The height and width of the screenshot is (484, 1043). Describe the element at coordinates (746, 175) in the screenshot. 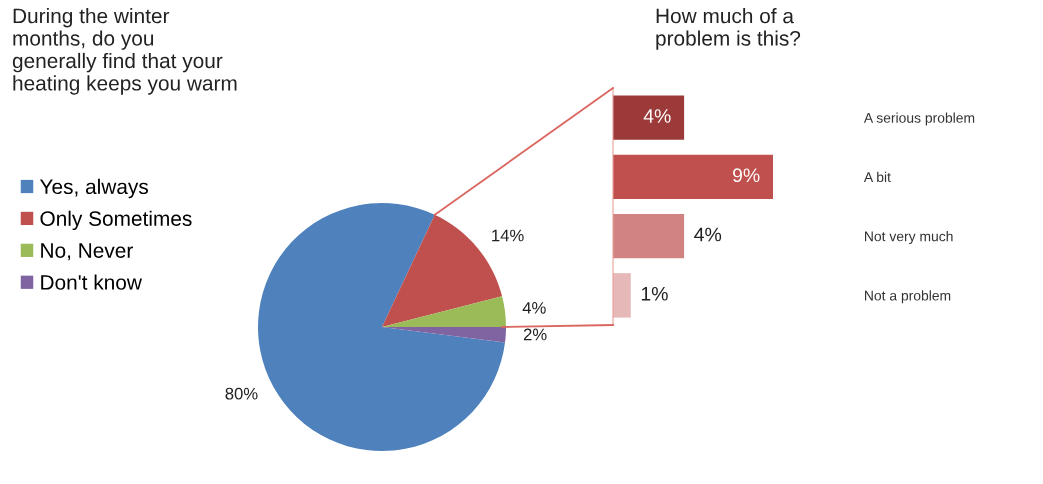

I see `data-label: 9%` at that location.